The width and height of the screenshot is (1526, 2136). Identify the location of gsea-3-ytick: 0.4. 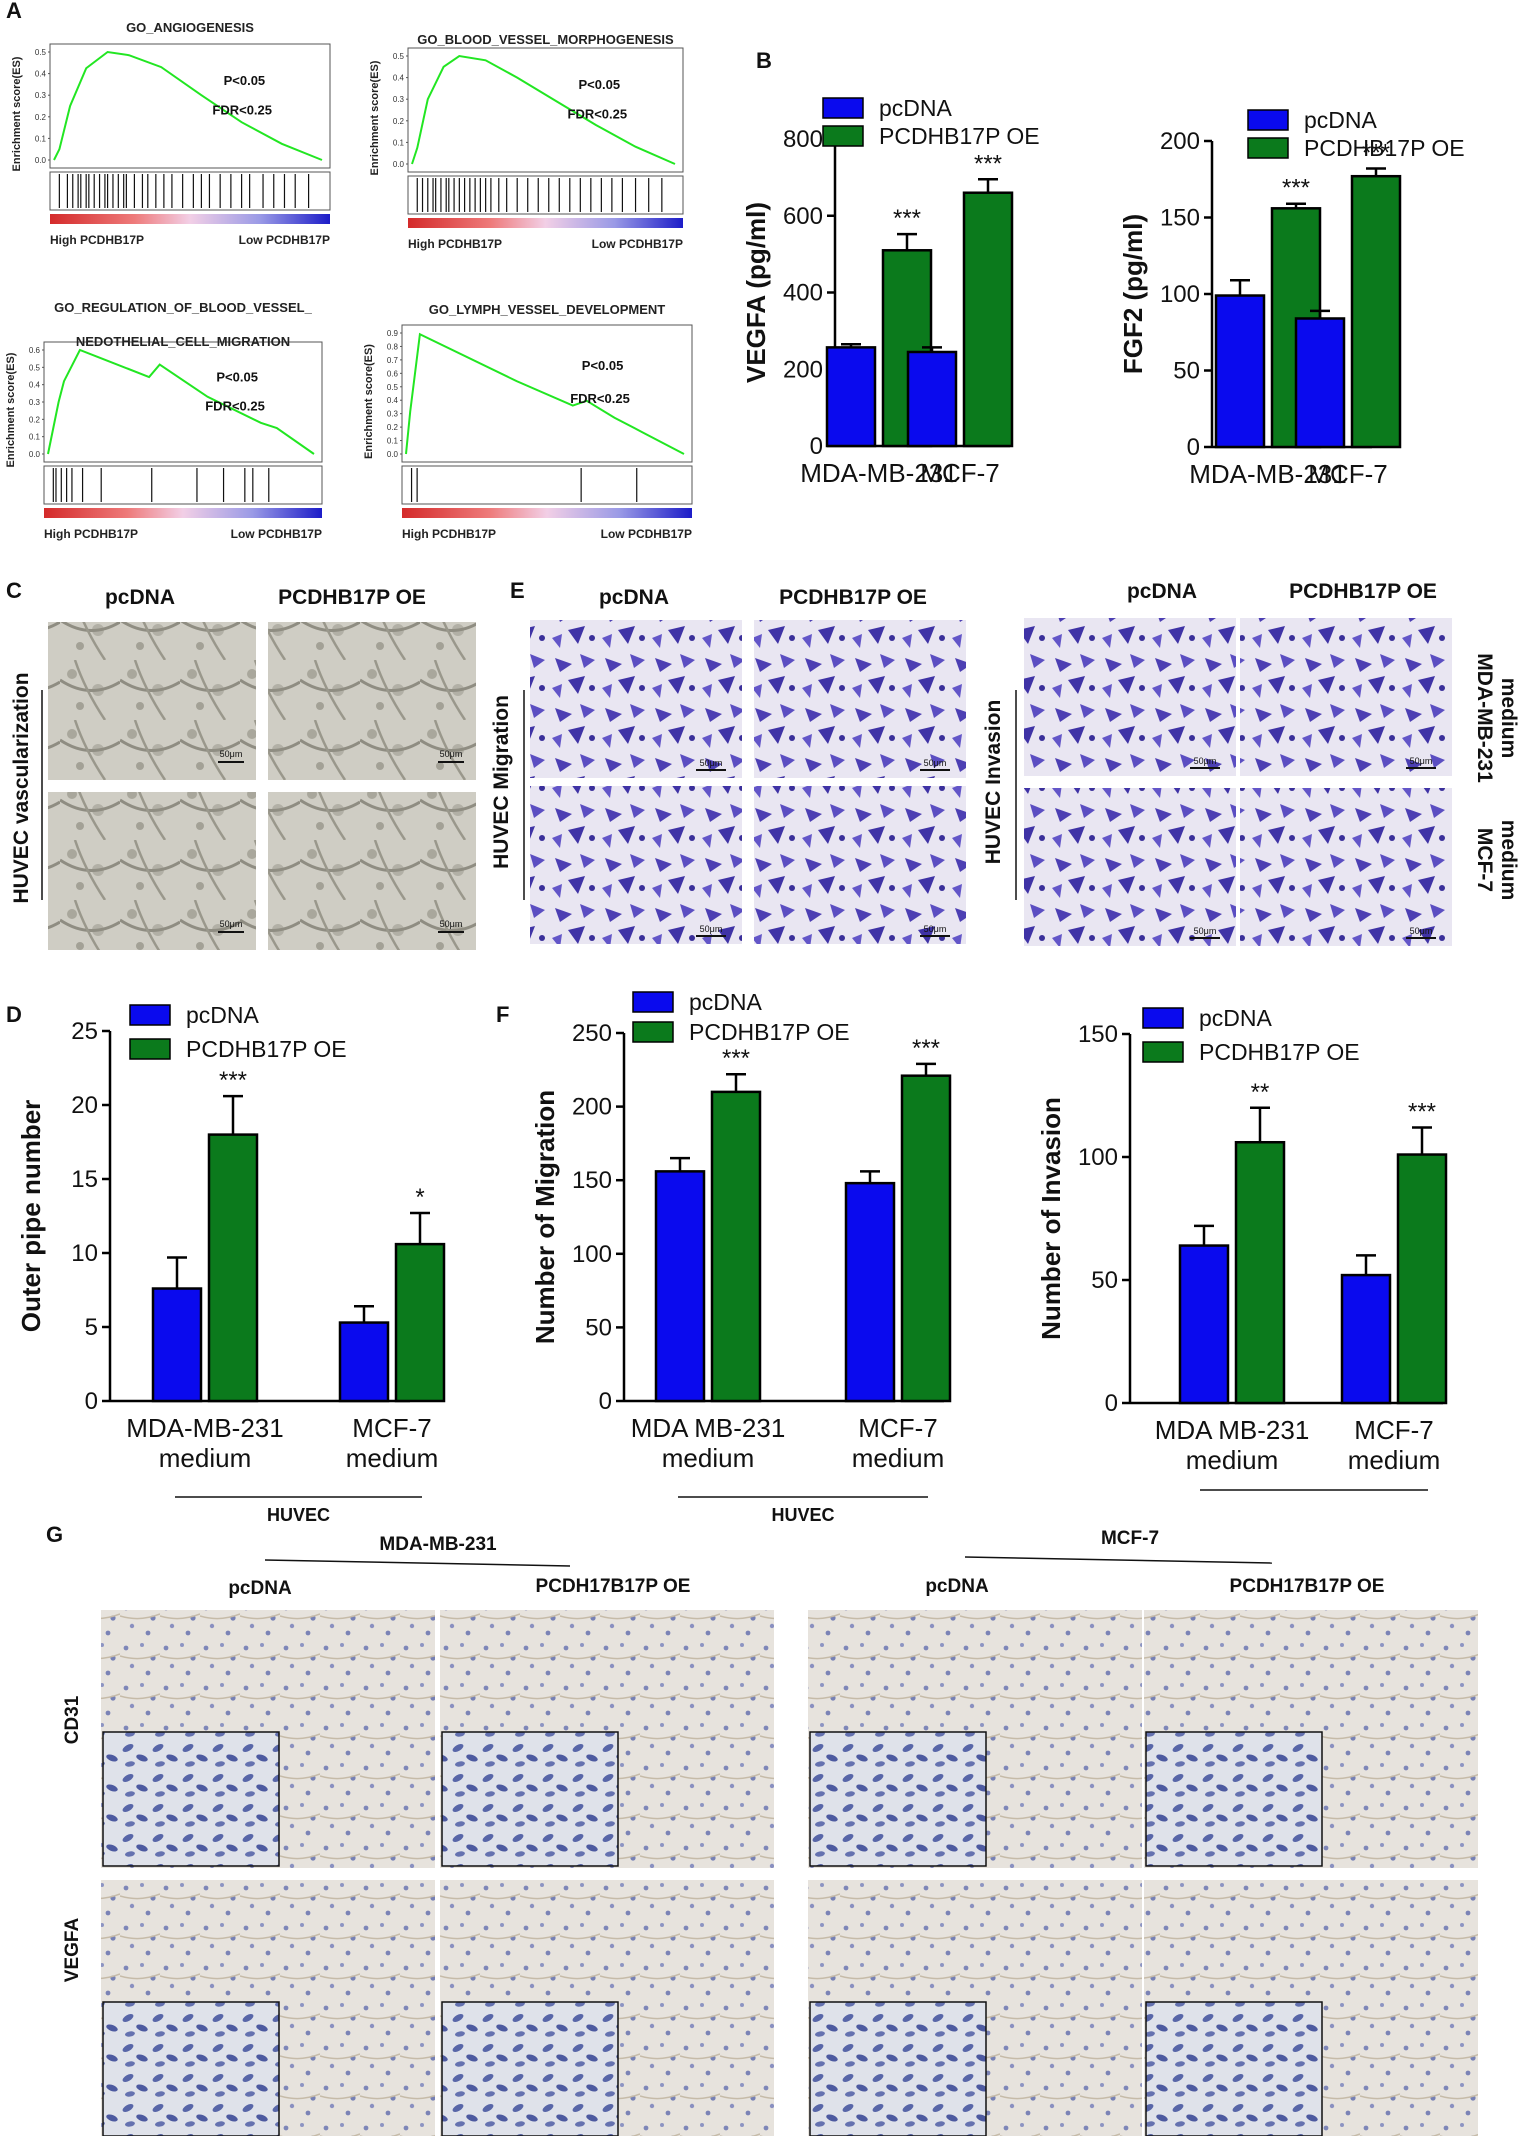
(35, 385).